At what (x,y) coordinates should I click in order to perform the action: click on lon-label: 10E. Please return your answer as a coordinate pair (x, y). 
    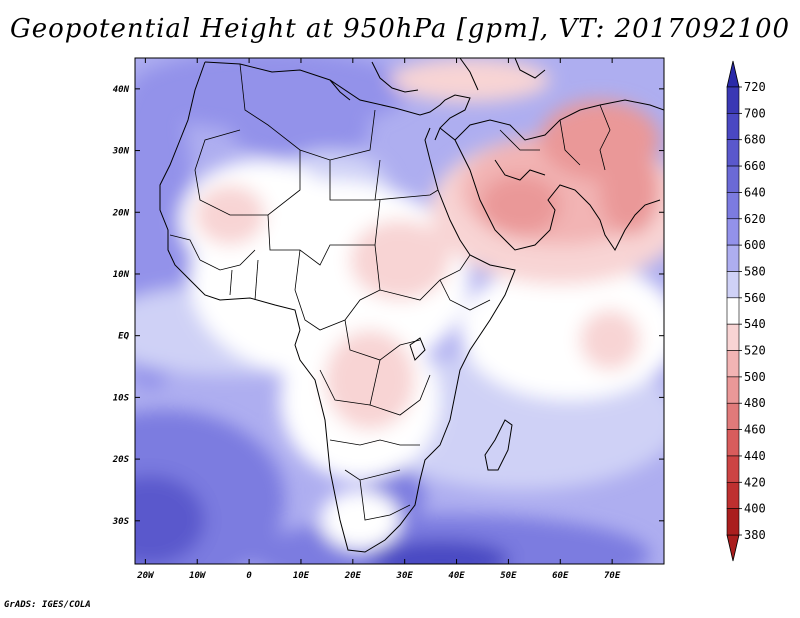
    Looking at the image, I should click on (301, 576).